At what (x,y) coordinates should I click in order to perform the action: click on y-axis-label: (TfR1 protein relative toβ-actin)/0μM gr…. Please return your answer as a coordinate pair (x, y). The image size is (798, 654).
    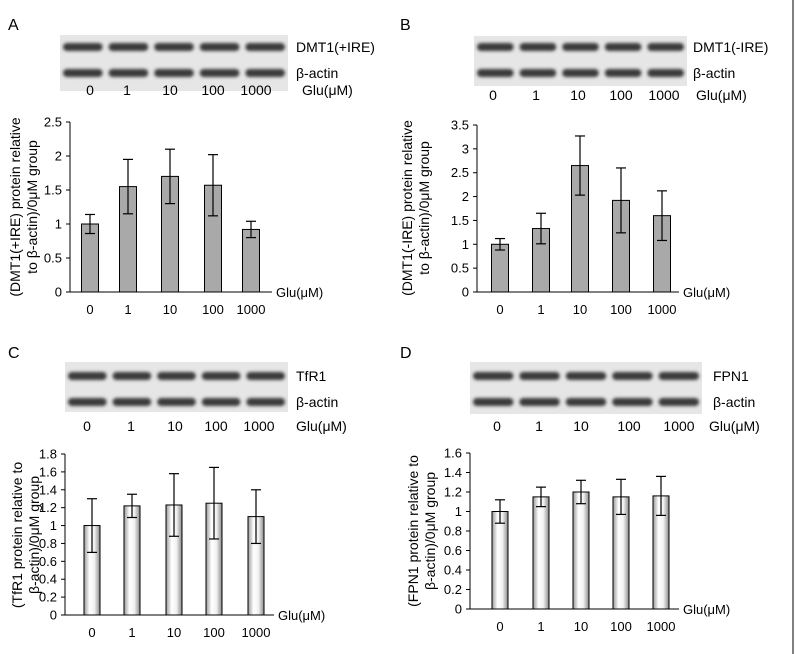
    Looking at the image, I should click on (25, 535).